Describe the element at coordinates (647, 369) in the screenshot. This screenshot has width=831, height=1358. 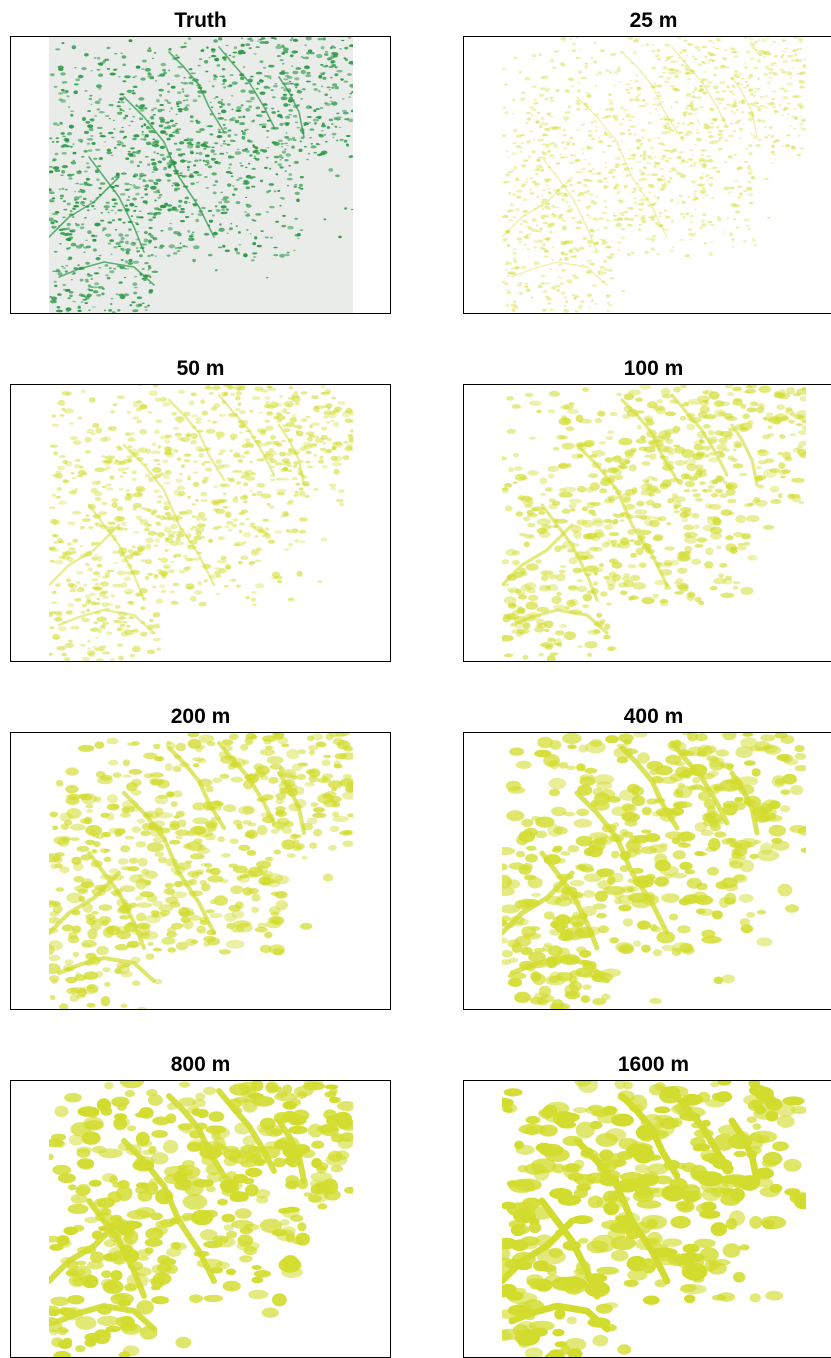
I see `panel-title-100m: 100 m` at that location.